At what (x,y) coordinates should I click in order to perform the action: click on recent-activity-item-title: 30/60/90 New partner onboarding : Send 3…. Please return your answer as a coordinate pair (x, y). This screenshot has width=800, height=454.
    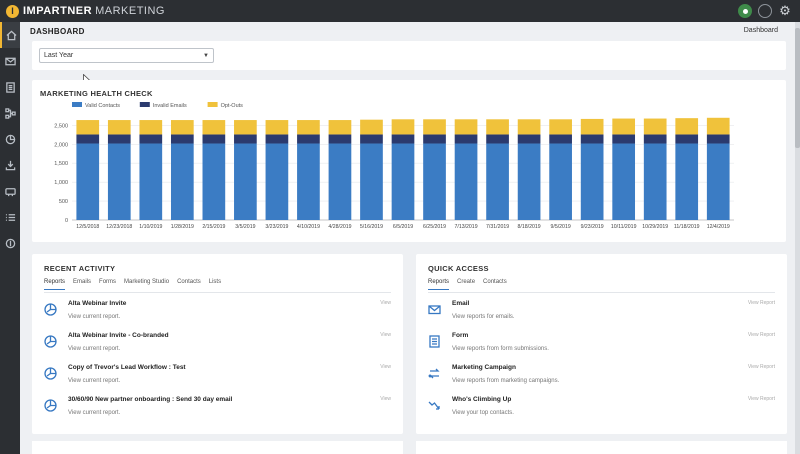
    Looking at the image, I should click on (150, 399).